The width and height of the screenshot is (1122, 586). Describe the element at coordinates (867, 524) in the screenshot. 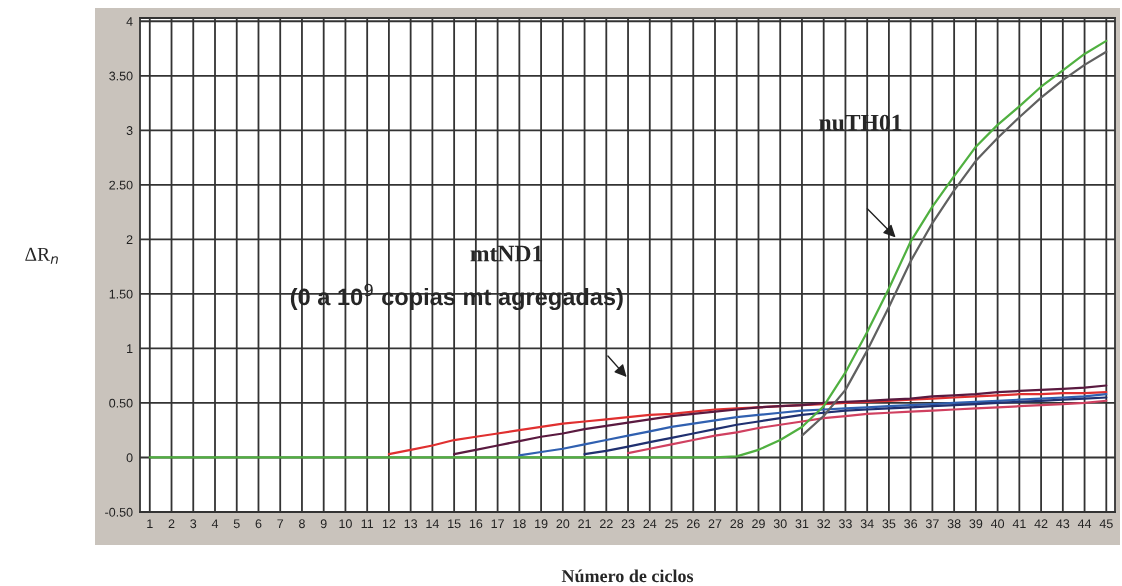

I see `x-tick-label: 34` at that location.